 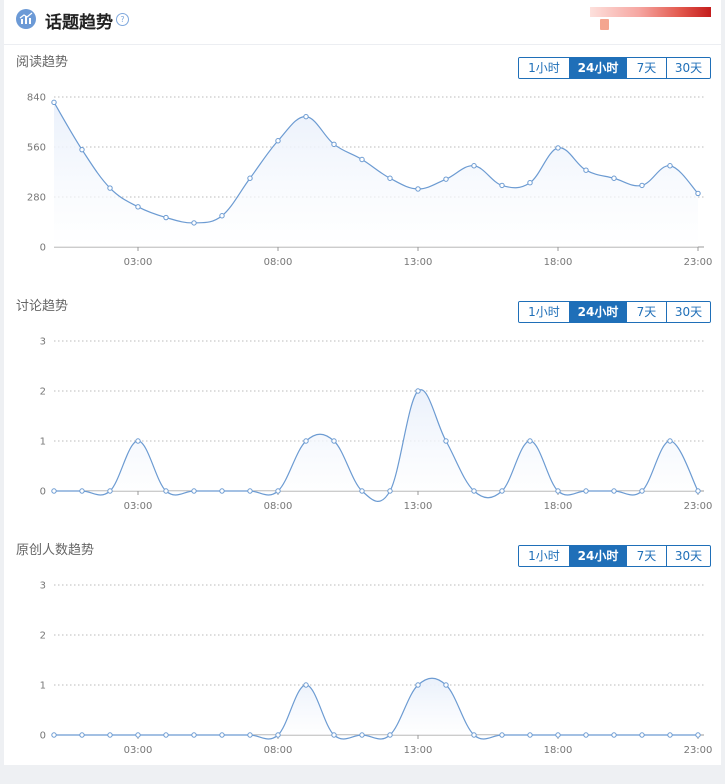 I want to click on heat-bar, so click(x=650, y=12).